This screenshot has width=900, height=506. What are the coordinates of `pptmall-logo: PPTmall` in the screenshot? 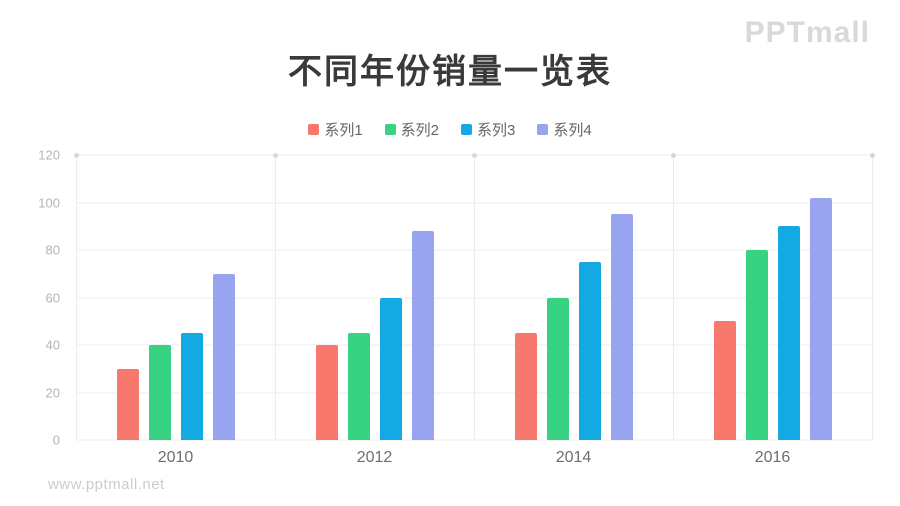 It's located at (807, 32).